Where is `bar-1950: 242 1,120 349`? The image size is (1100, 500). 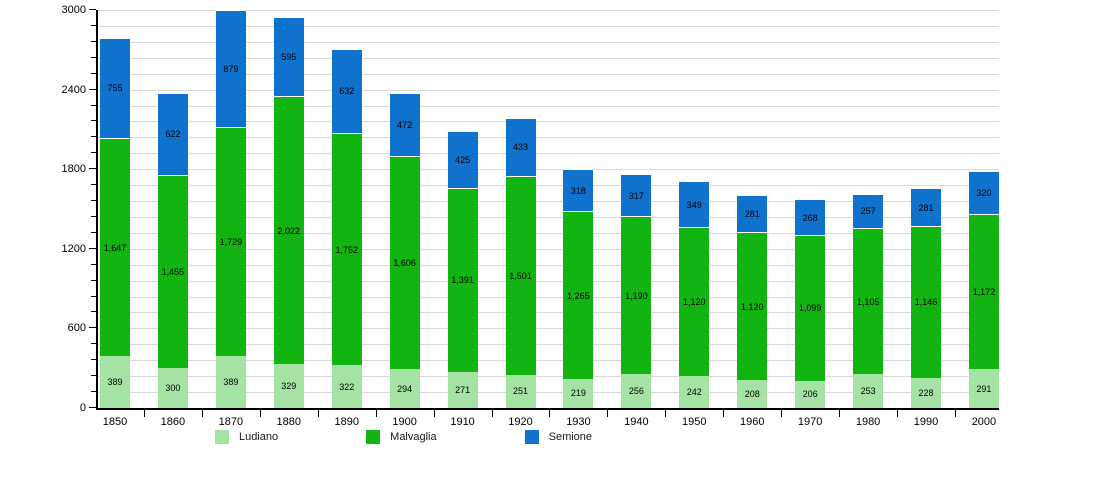 bar-1950: 242 1,120 349 is located at coordinates (694, 294).